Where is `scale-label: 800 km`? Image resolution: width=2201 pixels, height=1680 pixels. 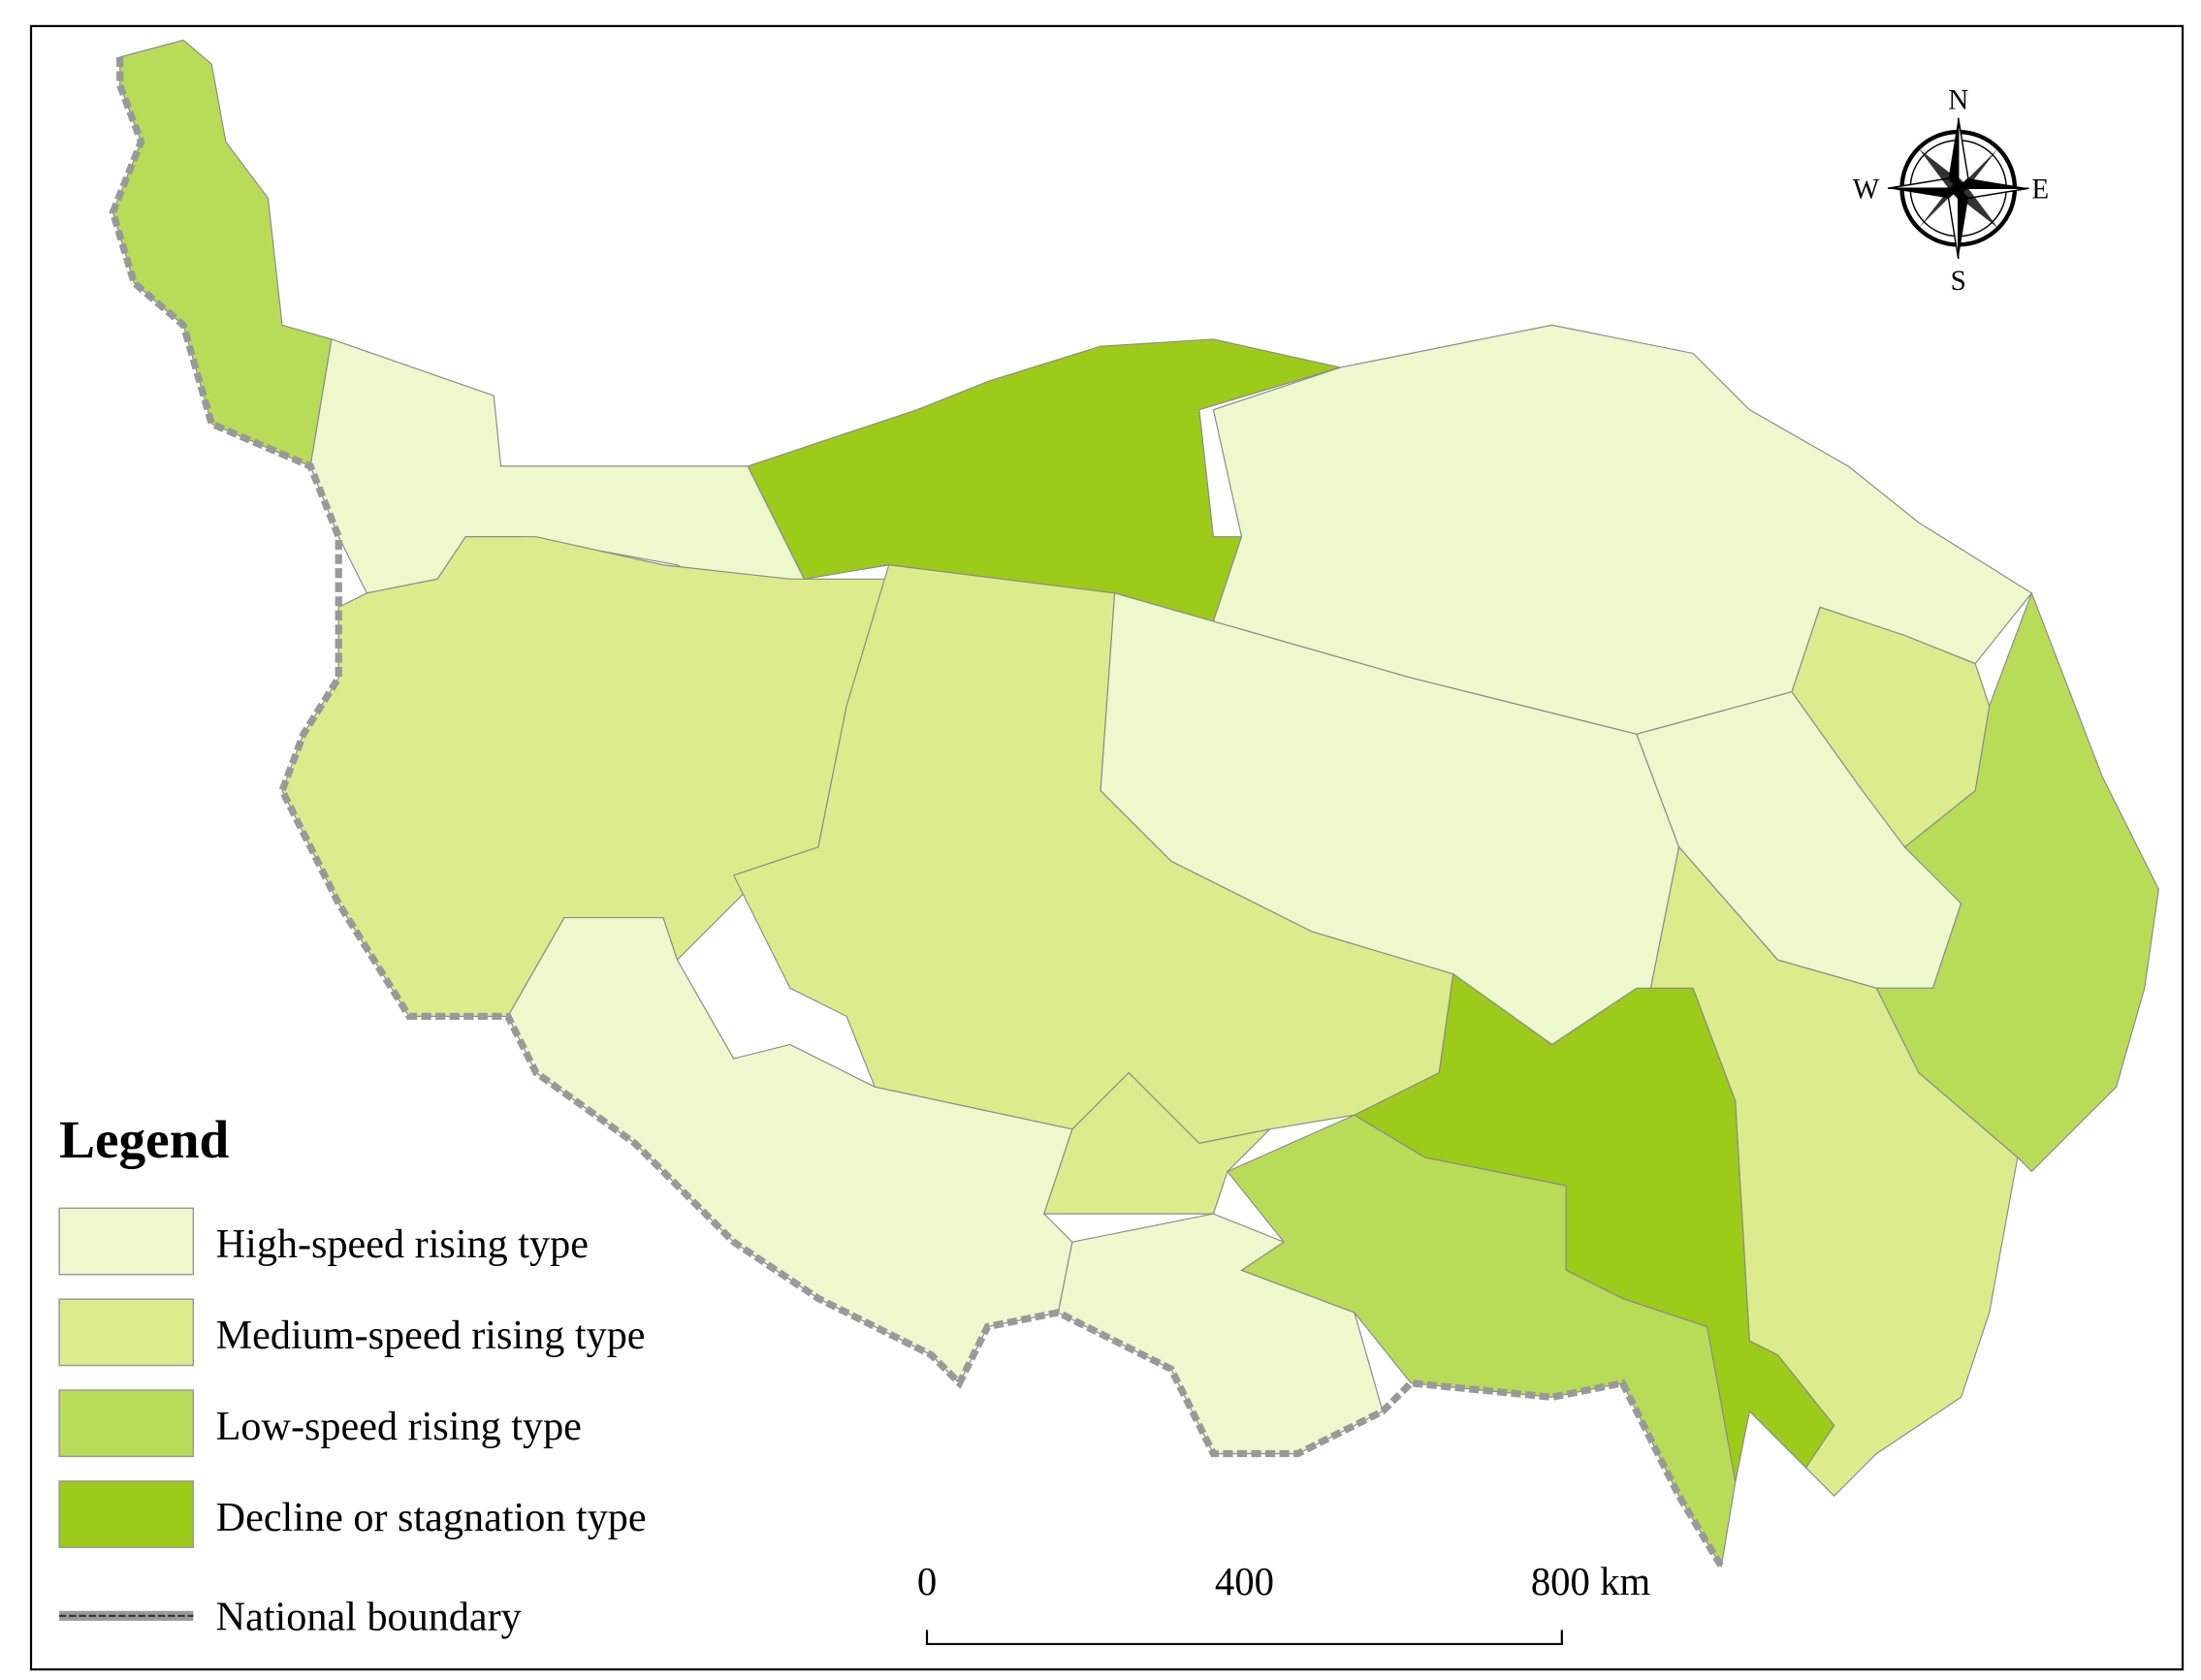 scale-label: 800 km is located at coordinates (1591, 1581).